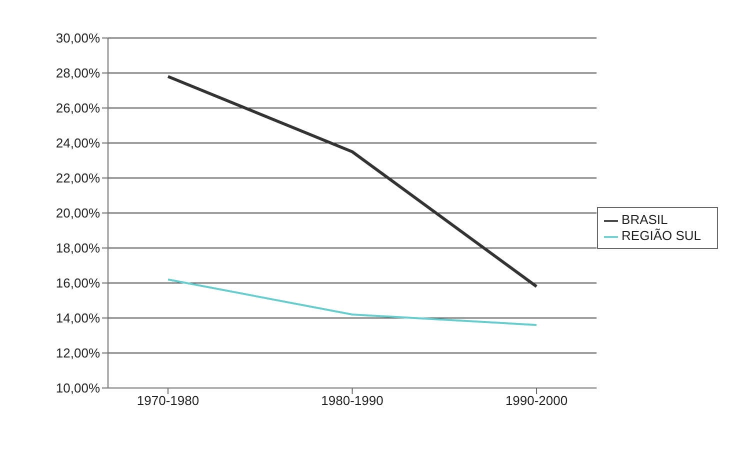  Describe the element at coordinates (536, 400) in the screenshot. I see `x-tick-label: 1990-2000` at that location.